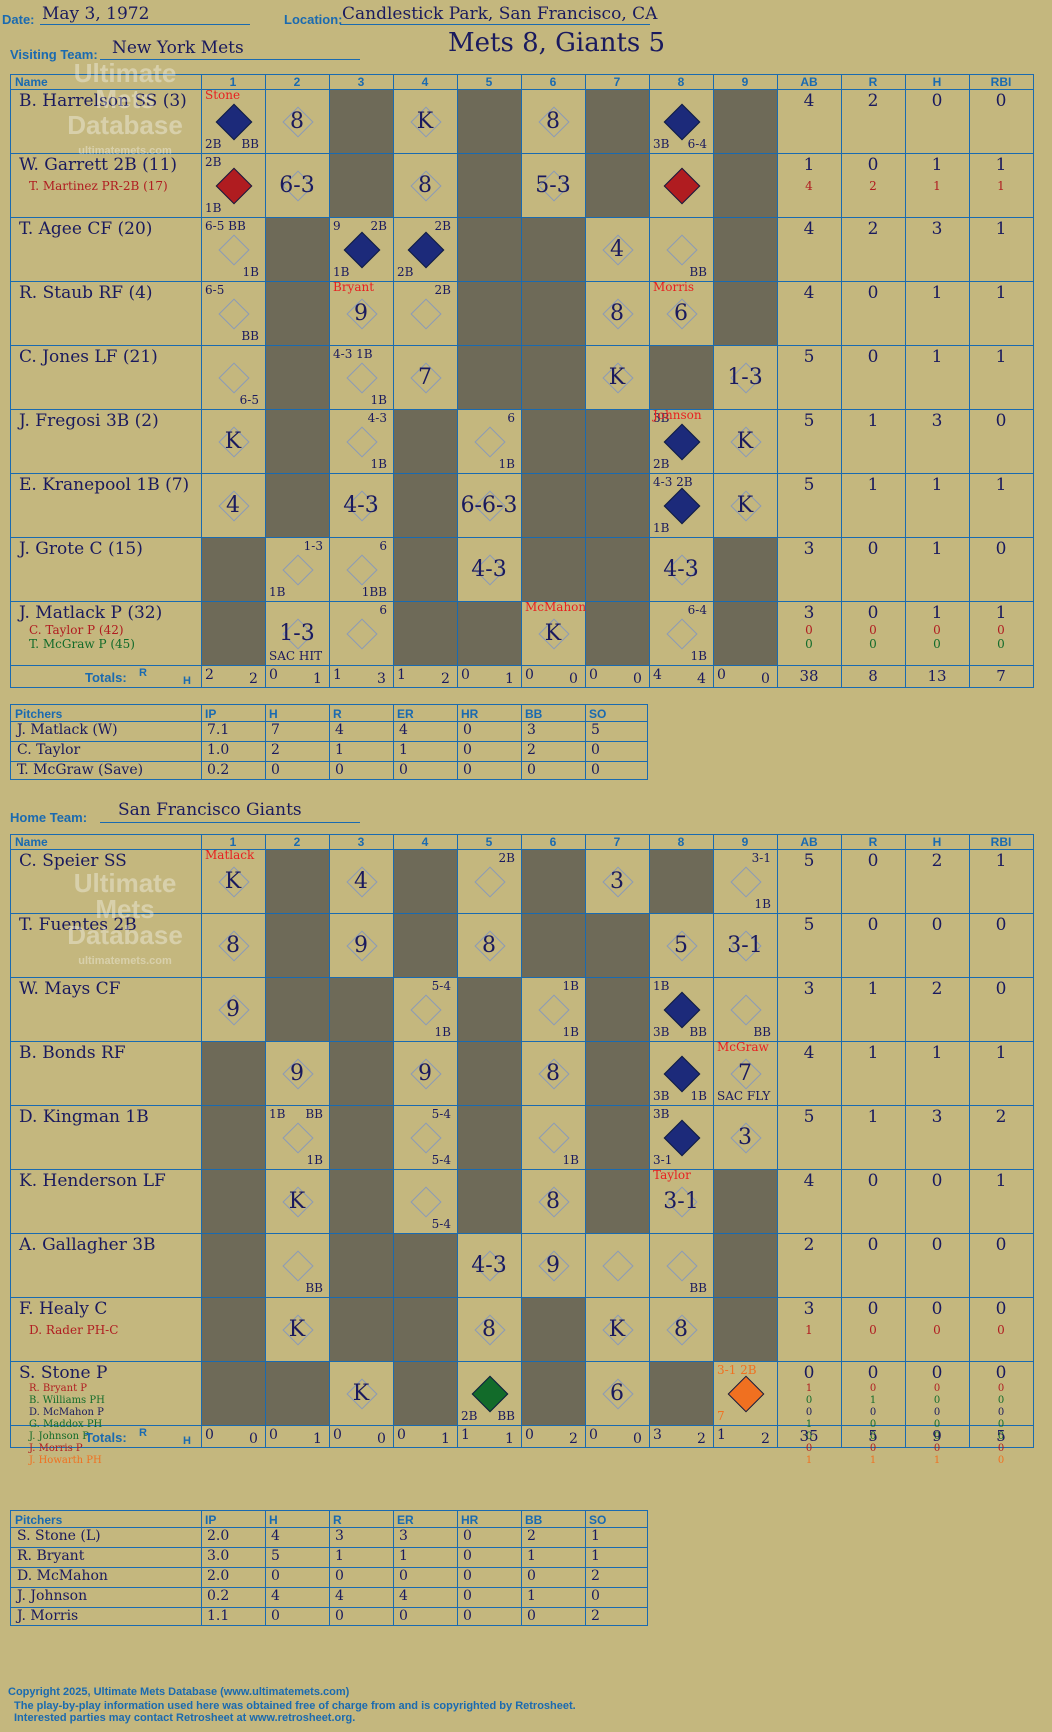  I want to click on inning-hits: 0, so click(765, 679).